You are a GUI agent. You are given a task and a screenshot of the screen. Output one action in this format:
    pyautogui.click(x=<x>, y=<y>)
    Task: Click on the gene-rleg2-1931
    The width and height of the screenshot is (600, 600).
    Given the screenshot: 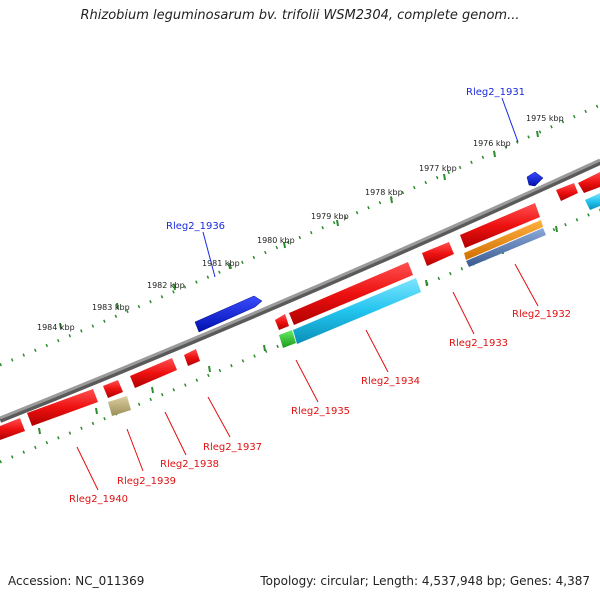 What is the action you would take?
    pyautogui.click(x=535, y=179)
    